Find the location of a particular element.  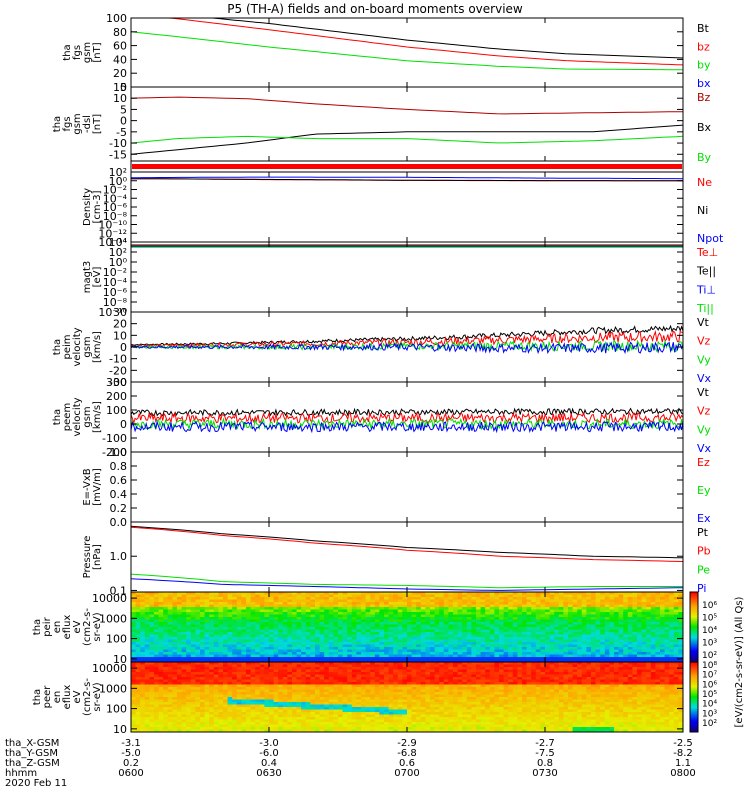

flag-strip is located at coordinates (407, 166).